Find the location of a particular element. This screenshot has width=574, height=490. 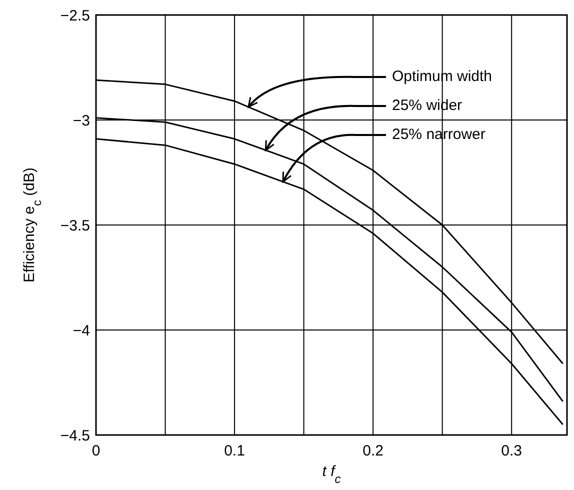

x-axis-title: t f$_{c}$ is located at coordinates (331, 474).